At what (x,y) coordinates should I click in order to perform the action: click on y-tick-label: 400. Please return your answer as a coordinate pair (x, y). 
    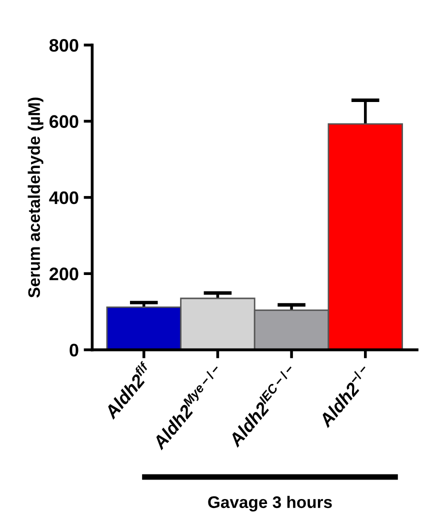
    Looking at the image, I should click on (63, 197).